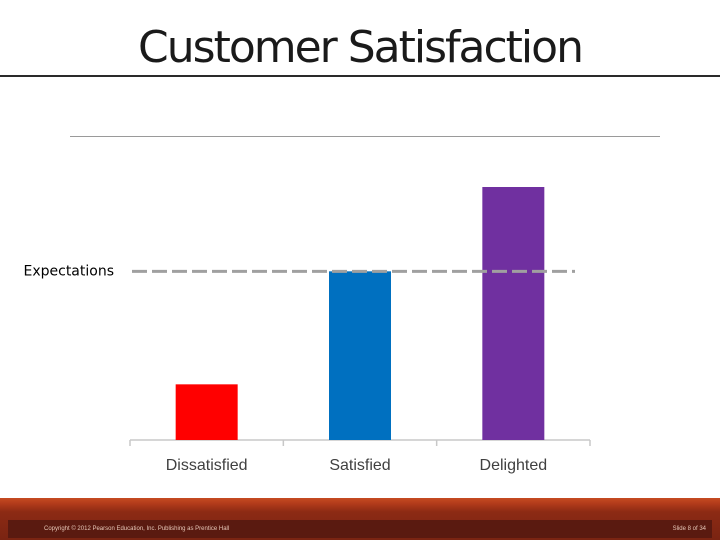 The height and width of the screenshot is (540, 720). Describe the element at coordinates (360, 529) in the screenshot. I see `footer-inner-band` at that location.